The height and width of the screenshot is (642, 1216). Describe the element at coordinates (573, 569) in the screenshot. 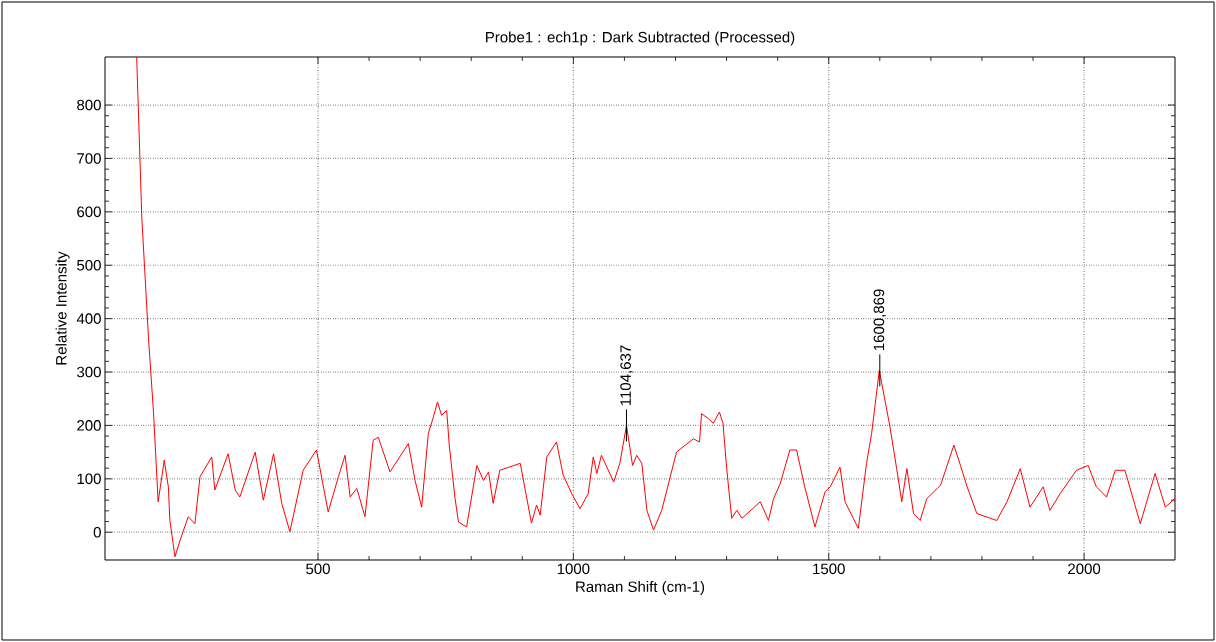

I see `x-tick-label: 1000` at that location.